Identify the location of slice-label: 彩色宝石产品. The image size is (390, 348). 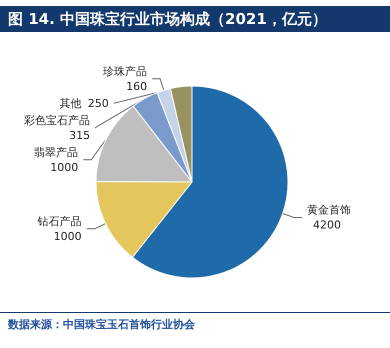
(57, 120).